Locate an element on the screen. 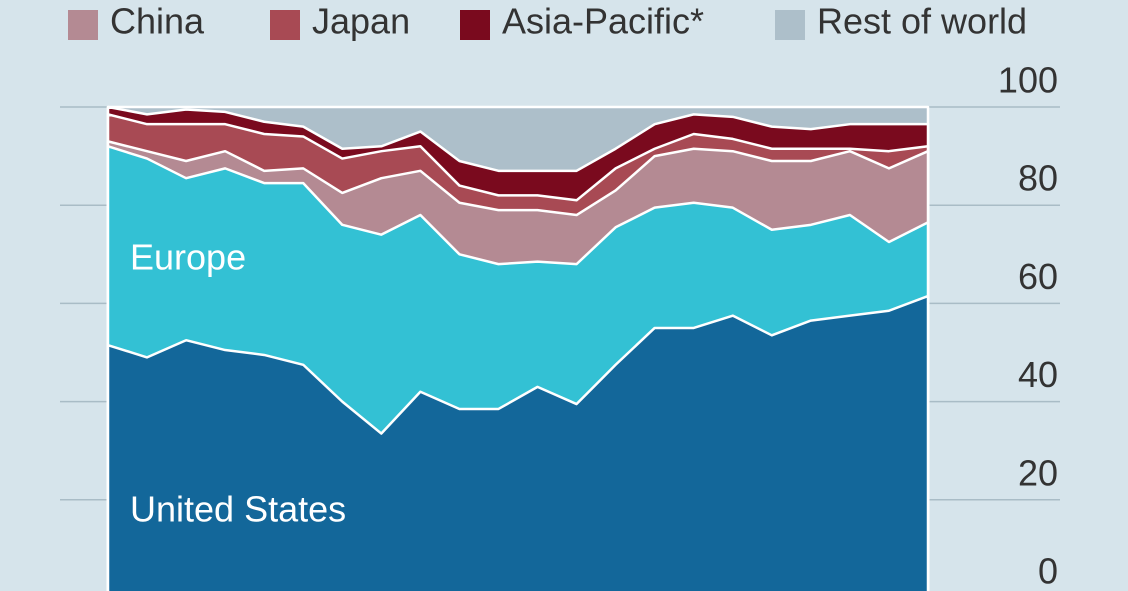 This screenshot has height=591, width=1128. y-tick-label: 0 is located at coordinates (1048, 571).